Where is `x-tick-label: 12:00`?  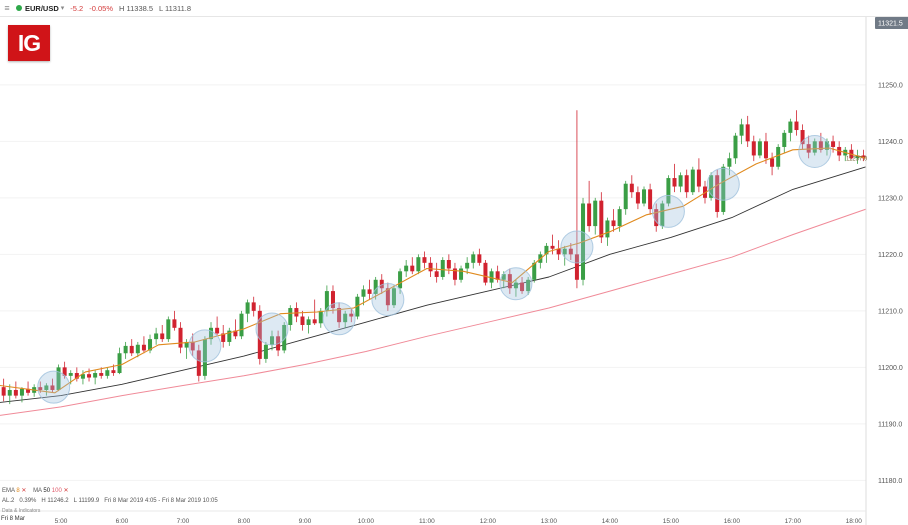
x-tick-label: 12:00 is located at coordinates (488, 521).